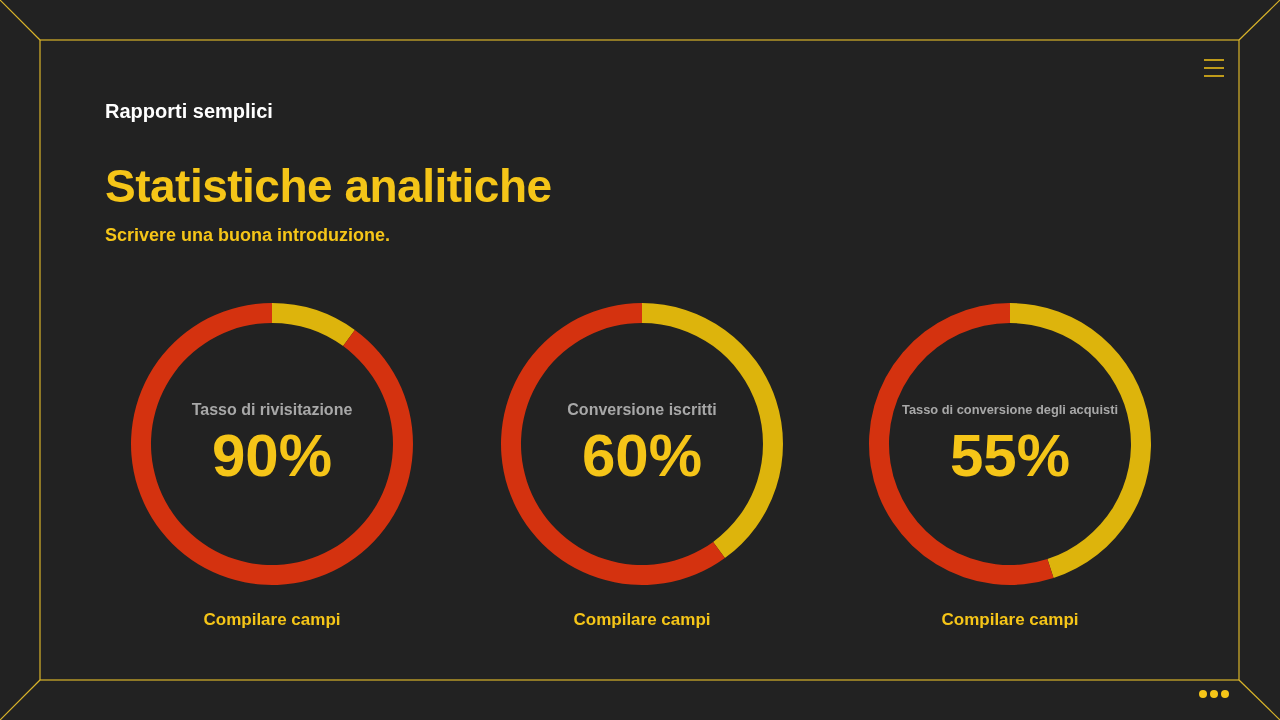 This screenshot has width=1280, height=720. Describe the element at coordinates (1010, 456) in the screenshot. I see `data-label: 55%` at that location.